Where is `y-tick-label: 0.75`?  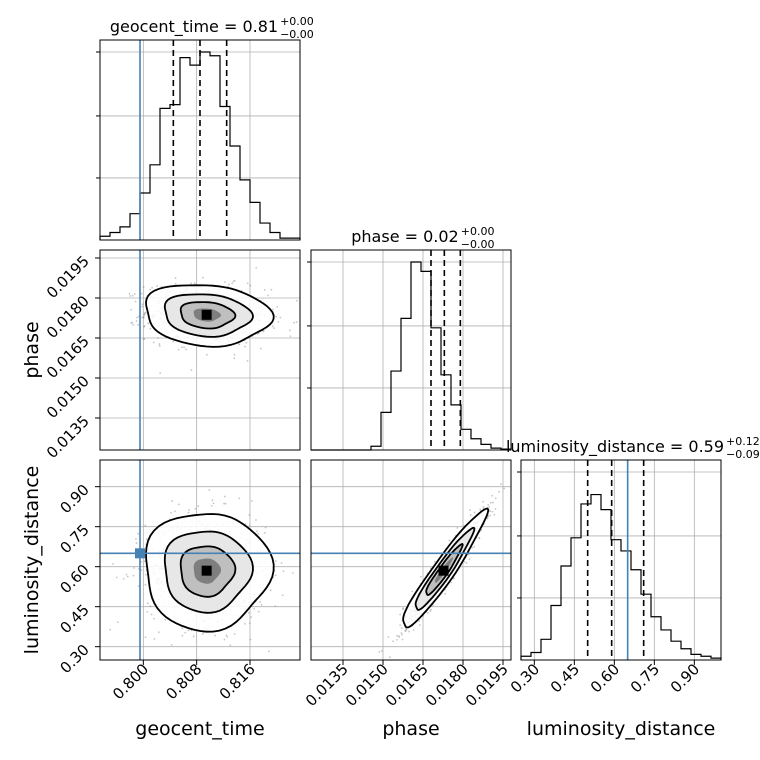 y-tick-label: 0.75 is located at coordinates (74, 539).